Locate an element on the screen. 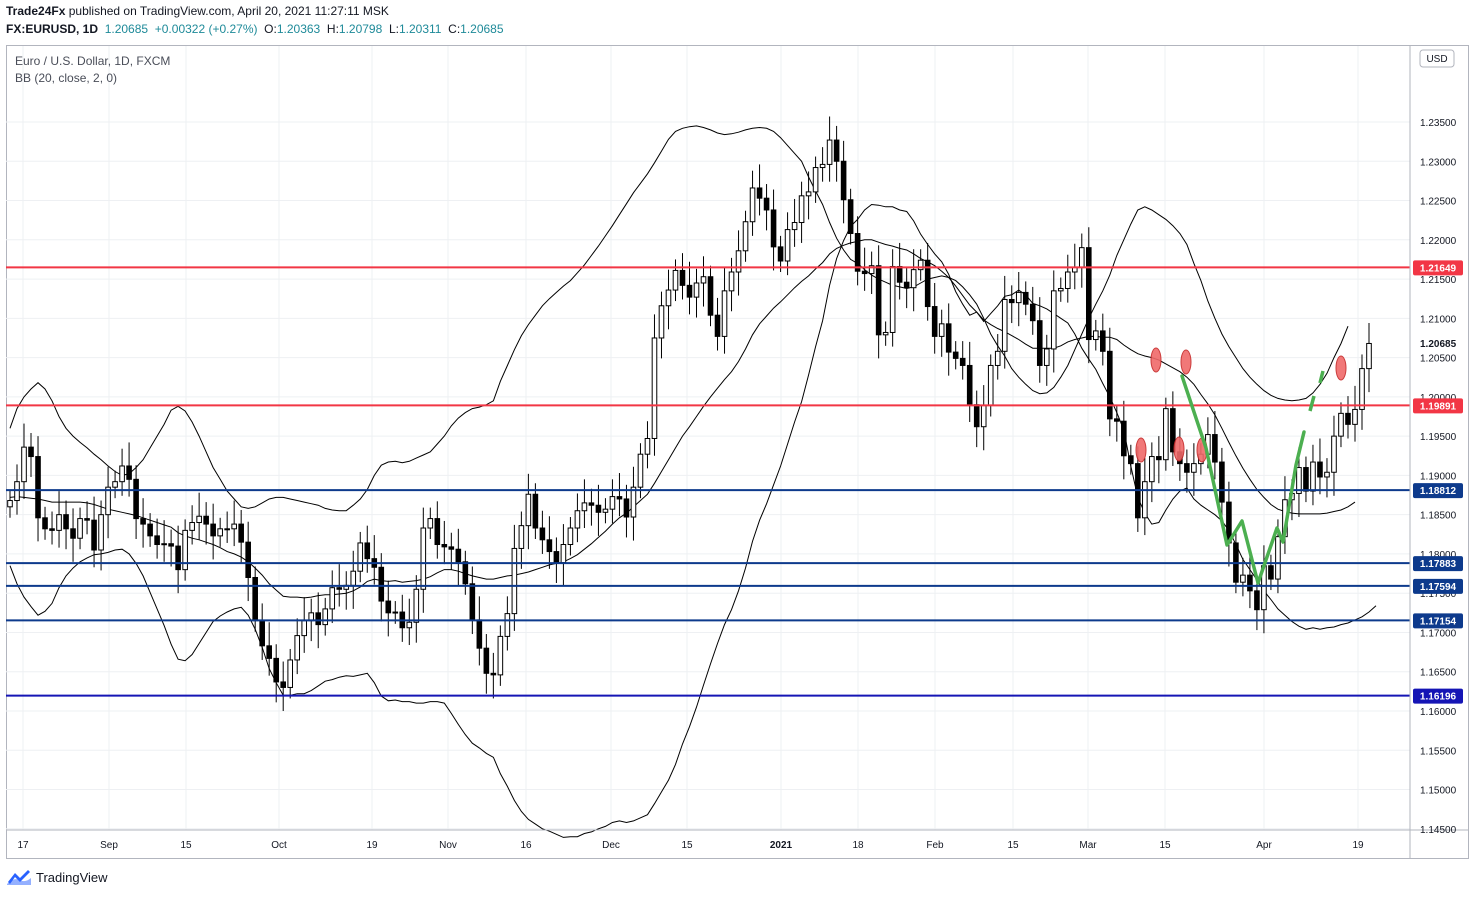  level-badge-1.17154 is located at coordinates (1438, 621).